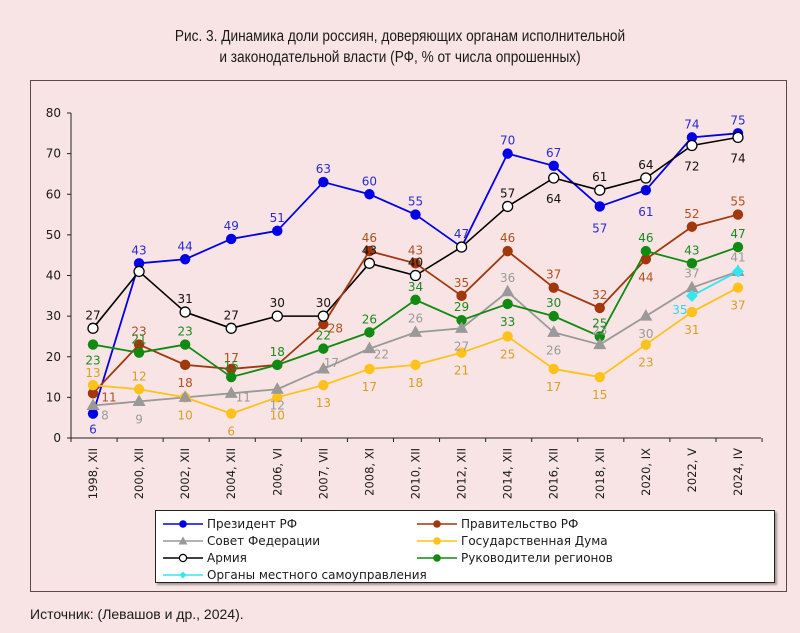 The height and width of the screenshot is (633, 800). Describe the element at coordinates (108, 397) in the screenshot. I see `data-label: 11` at that location.